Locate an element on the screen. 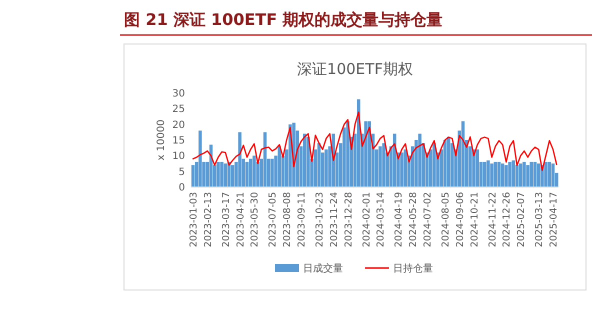 The width and height of the screenshot is (610, 331). x-tick-label: 2023-04-21 is located at coordinates (240, 220).